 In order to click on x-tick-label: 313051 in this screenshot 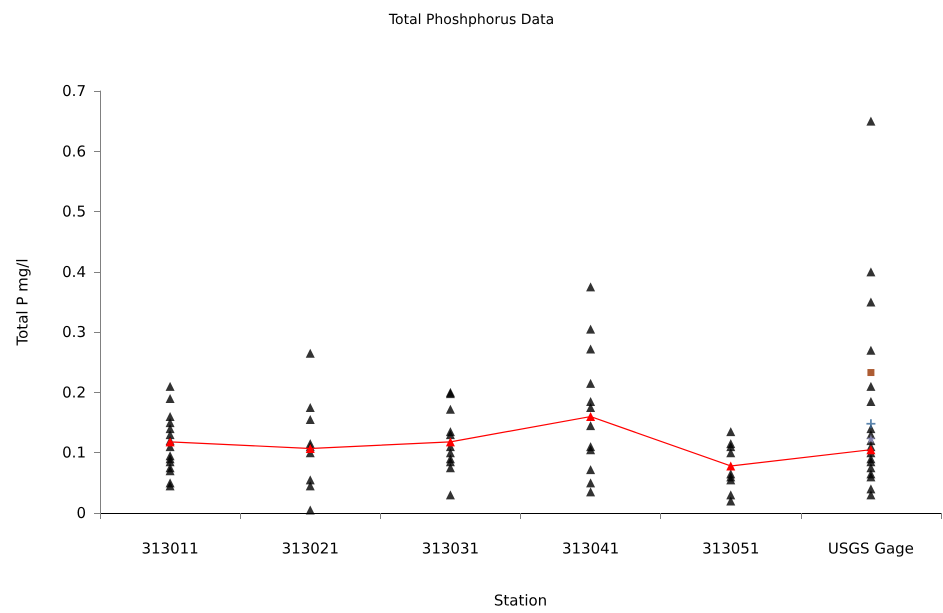, I will do `click(731, 549)`.